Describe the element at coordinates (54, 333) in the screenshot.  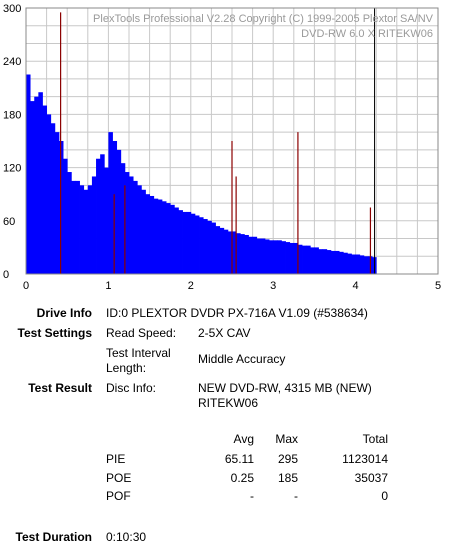
I see `test-settings-label: Test Settings` at that location.